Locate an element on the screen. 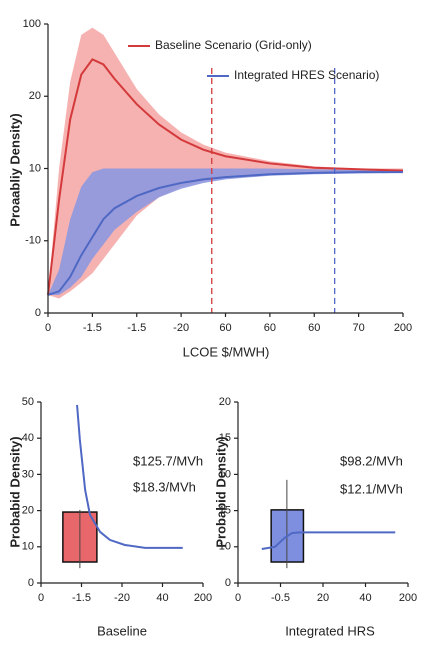 Image resolution: width=442 pixels, height=651 pixels. y-tick-label: 40 is located at coordinates (28, 438).